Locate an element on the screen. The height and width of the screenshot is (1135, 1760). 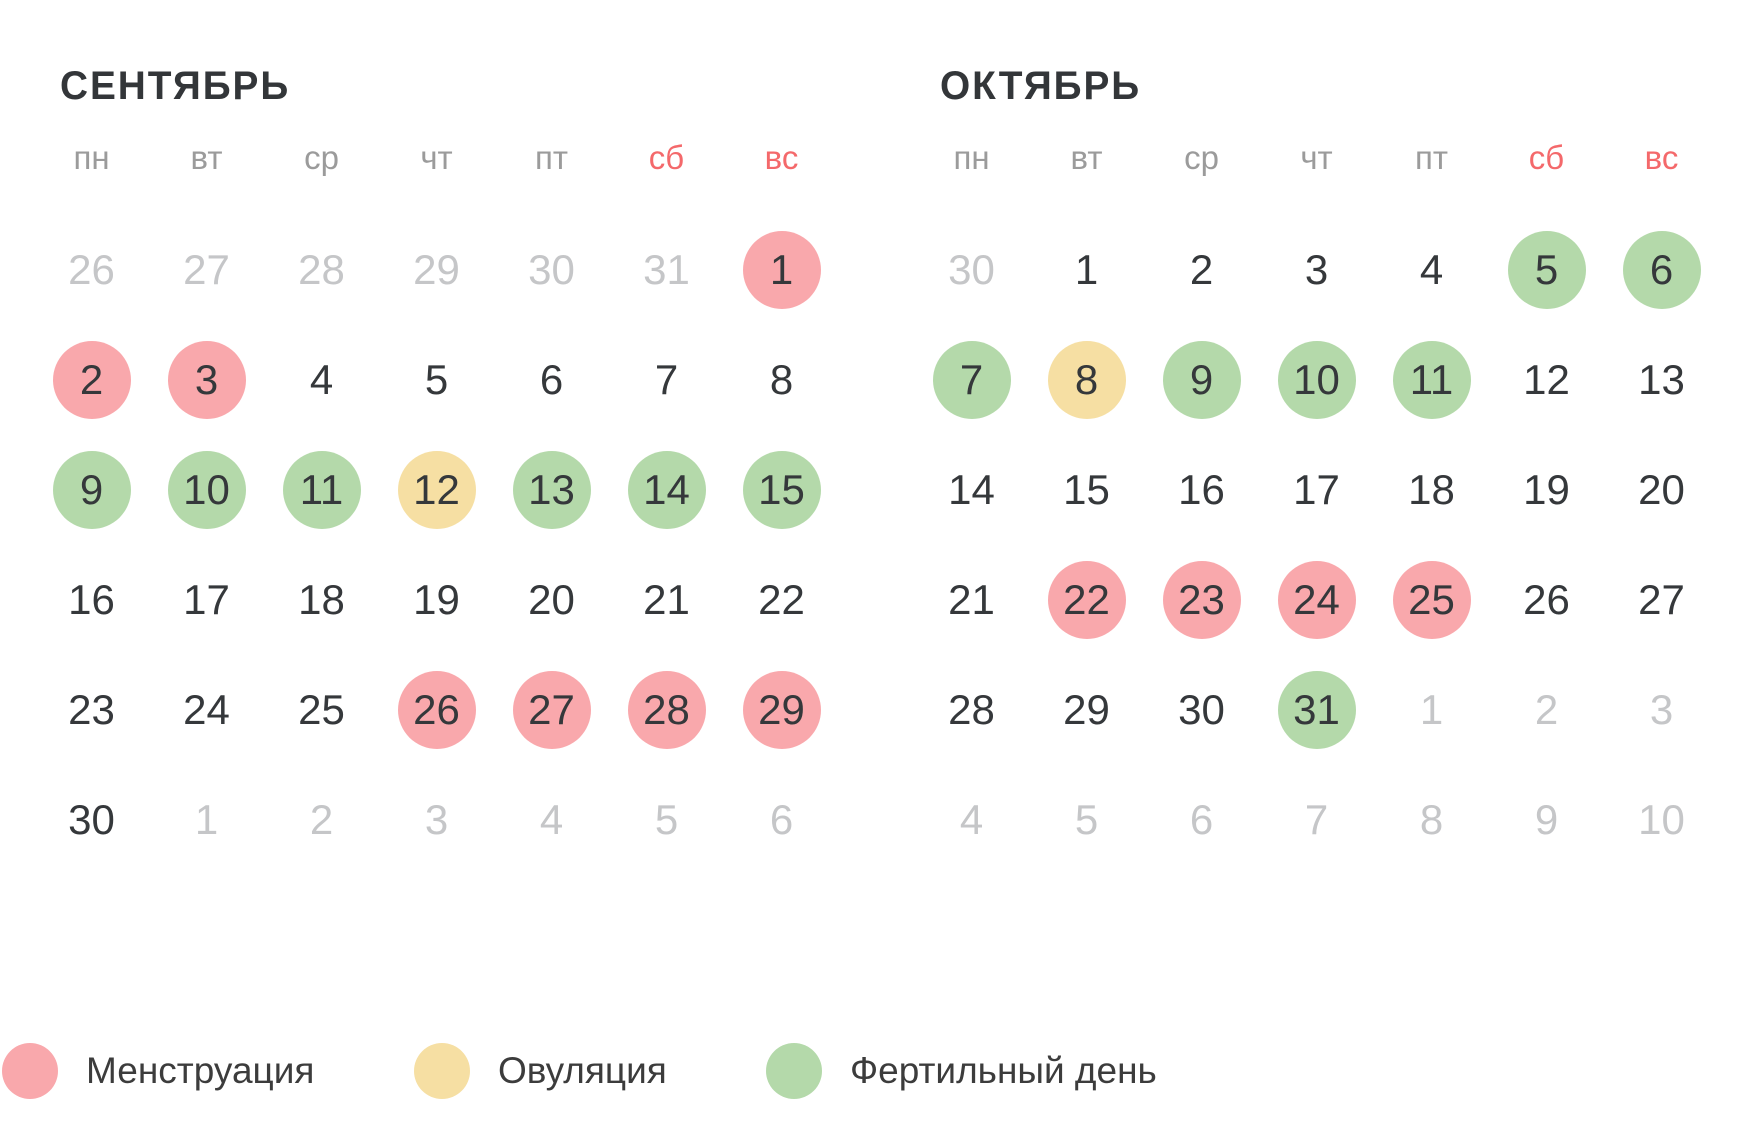
day-cell-october-18: 18 is located at coordinates (1431, 490).